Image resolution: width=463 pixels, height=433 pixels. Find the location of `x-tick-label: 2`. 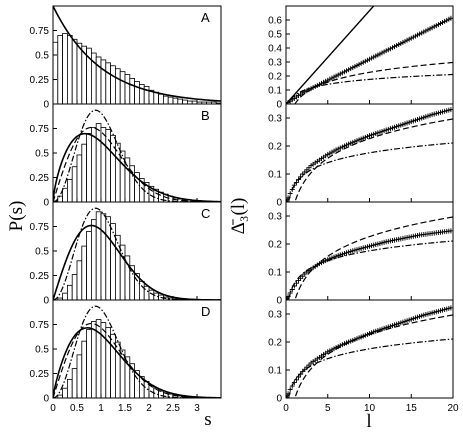

x-tick-label: 2 is located at coordinates (149, 408).